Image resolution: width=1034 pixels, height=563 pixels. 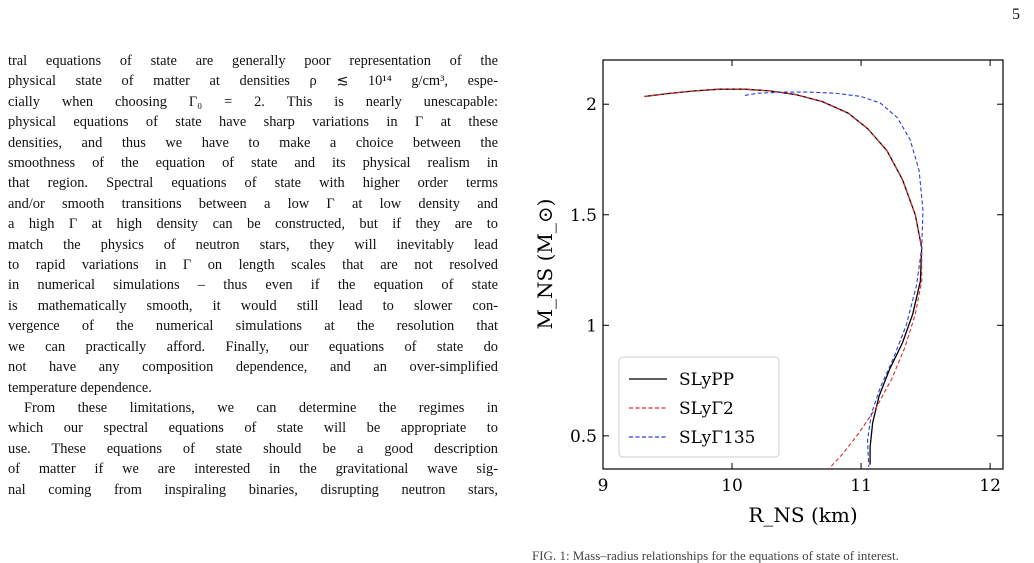 What do you see at coordinates (80, 387) in the screenshot?
I see `text-line: temperature dependence.` at bounding box center [80, 387].